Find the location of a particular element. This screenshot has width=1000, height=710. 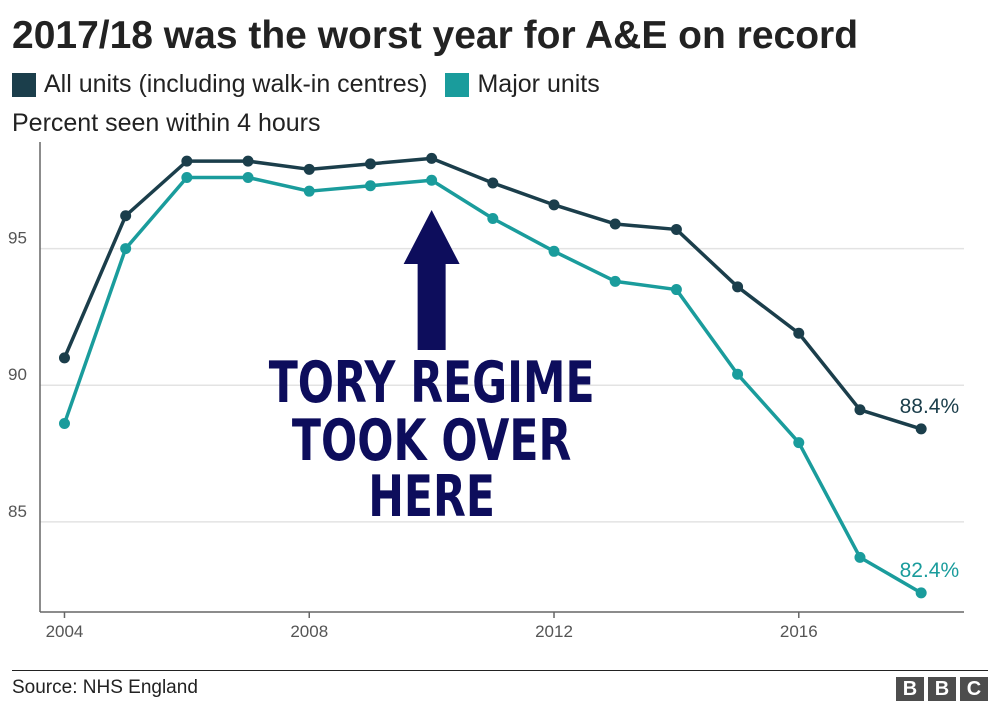

end-label-all_units: 88.4% is located at coordinates (930, 406).